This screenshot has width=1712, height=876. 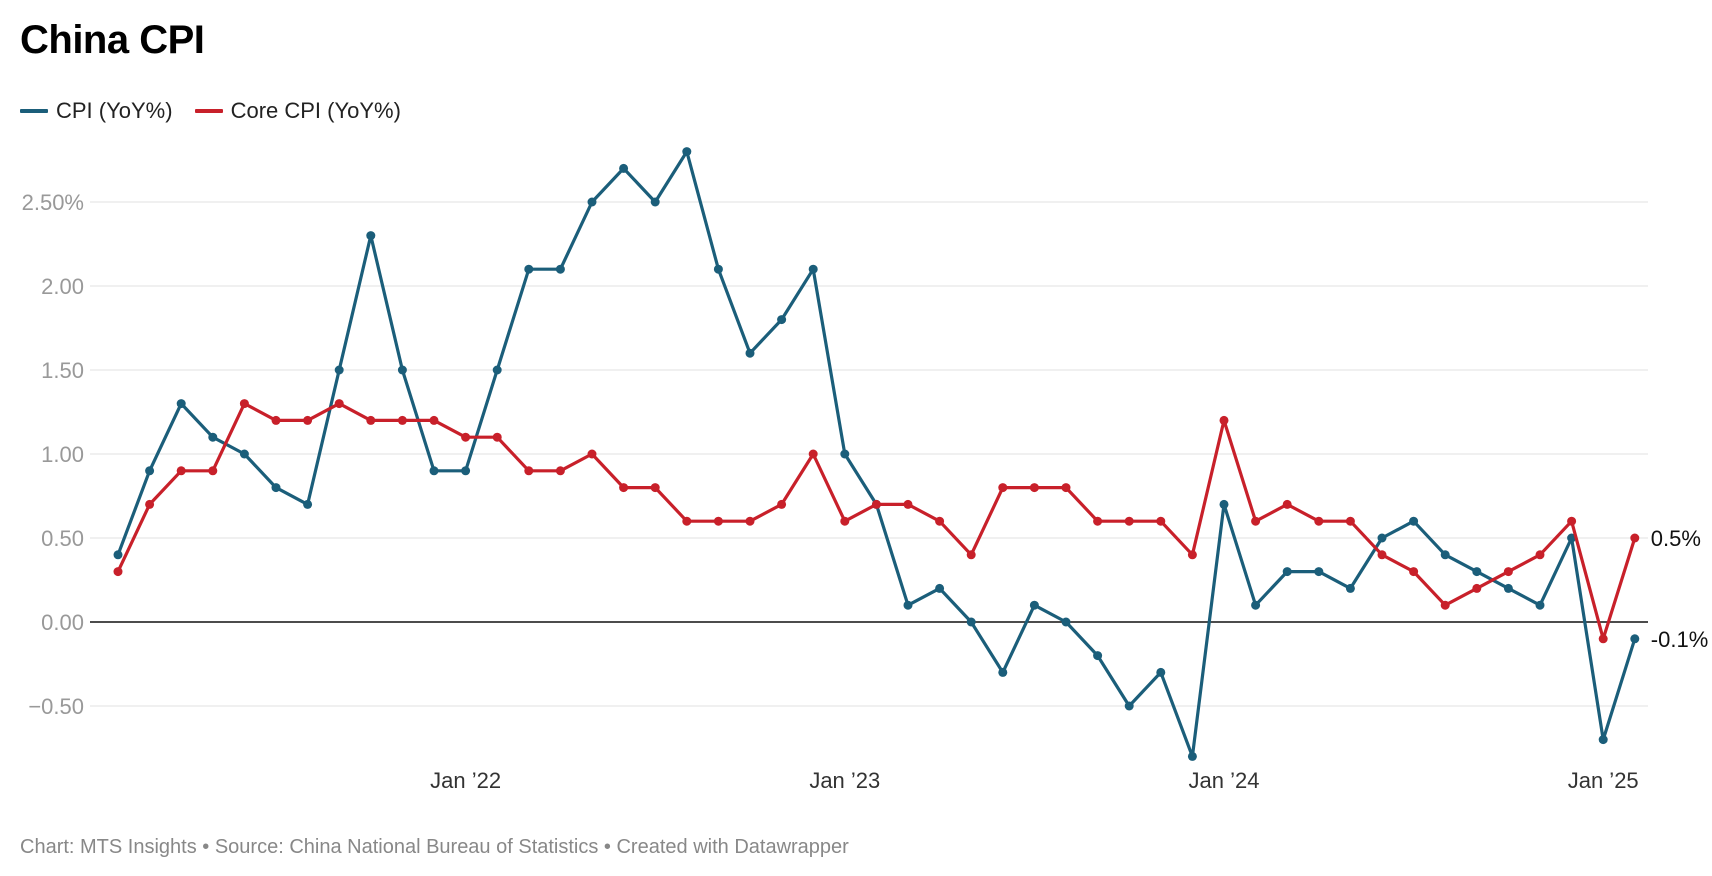 What do you see at coordinates (62, 286) in the screenshot?
I see `y-tick-label: 2.00` at bounding box center [62, 286].